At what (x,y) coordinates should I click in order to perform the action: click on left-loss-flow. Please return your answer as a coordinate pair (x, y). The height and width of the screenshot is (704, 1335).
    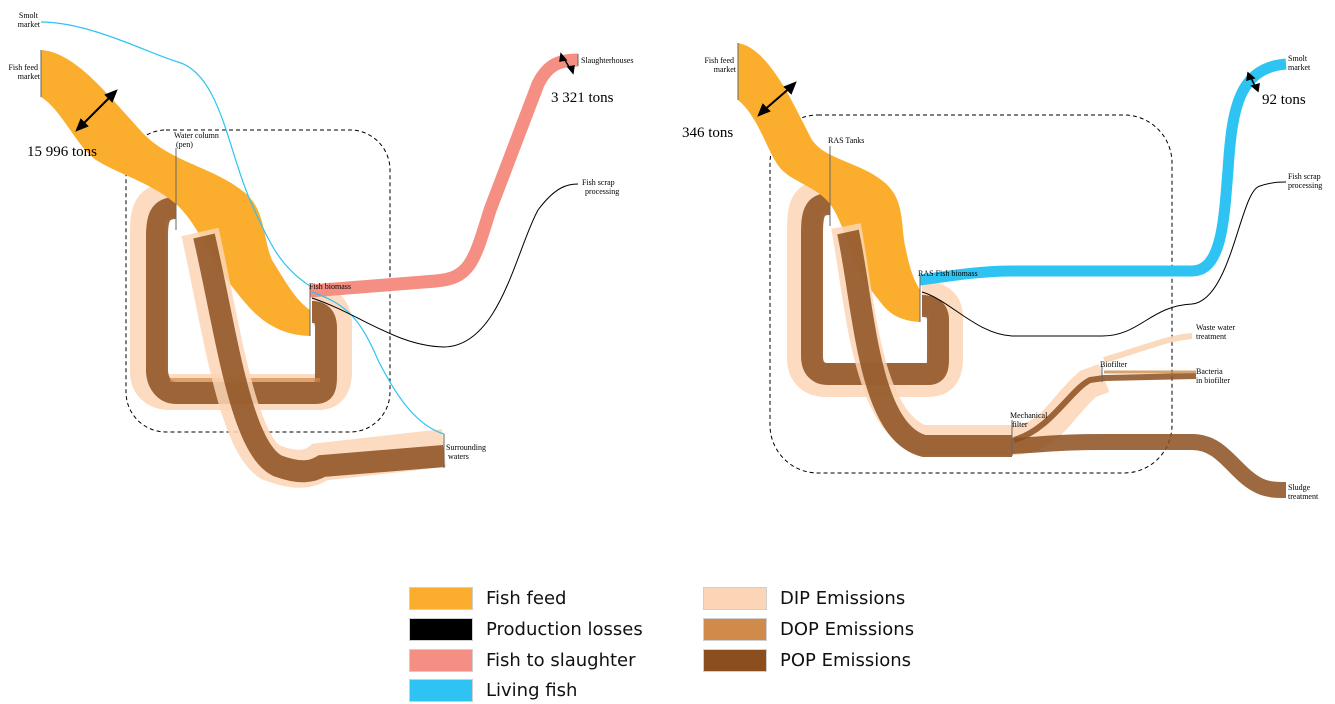
    Looking at the image, I should click on (445, 265).